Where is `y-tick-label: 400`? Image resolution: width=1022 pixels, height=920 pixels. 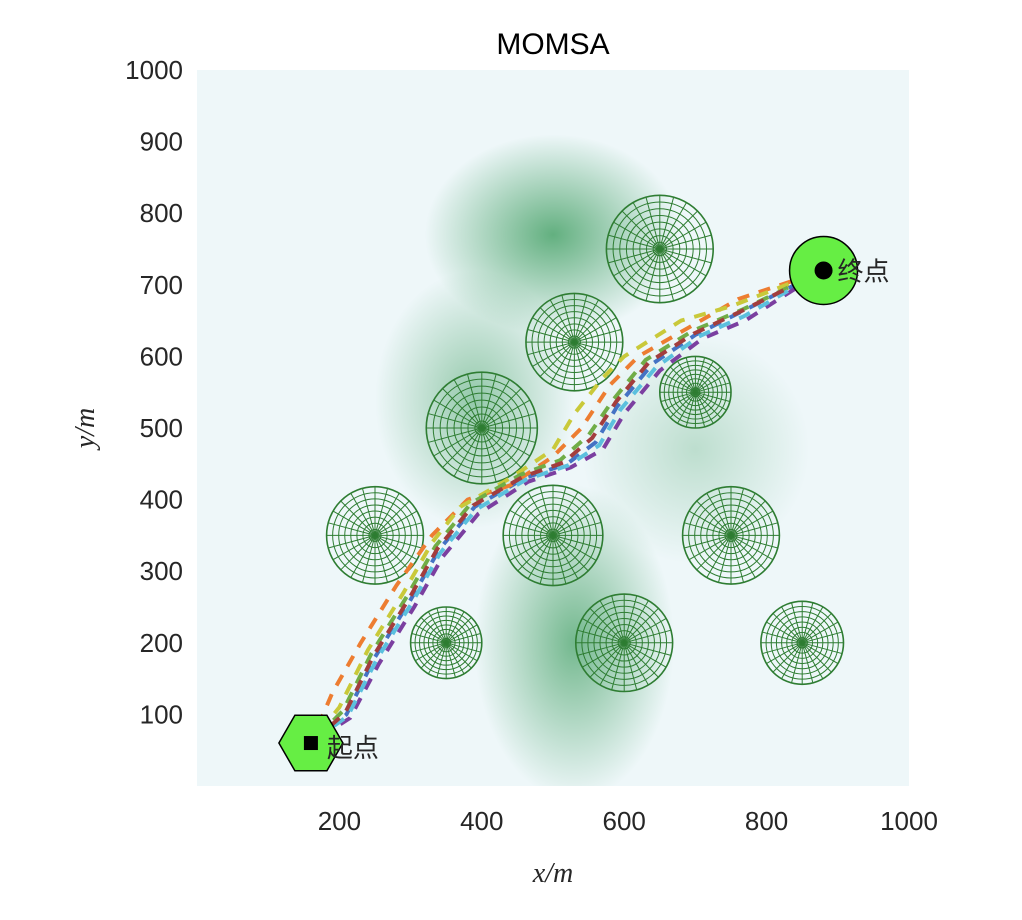 y-tick-label: 400 is located at coordinates (161, 500).